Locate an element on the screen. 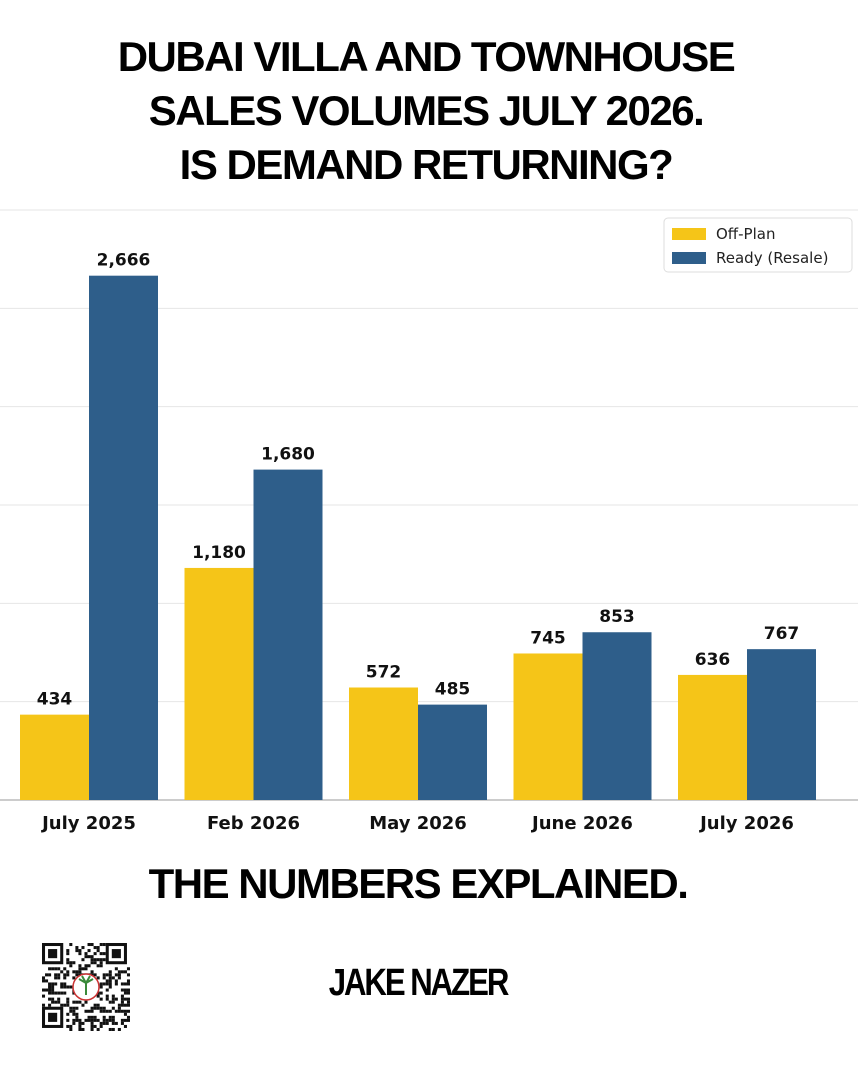 The height and width of the screenshot is (1080, 864). legend: Off-Plan Ready (Resale) is located at coordinates (758, 245).